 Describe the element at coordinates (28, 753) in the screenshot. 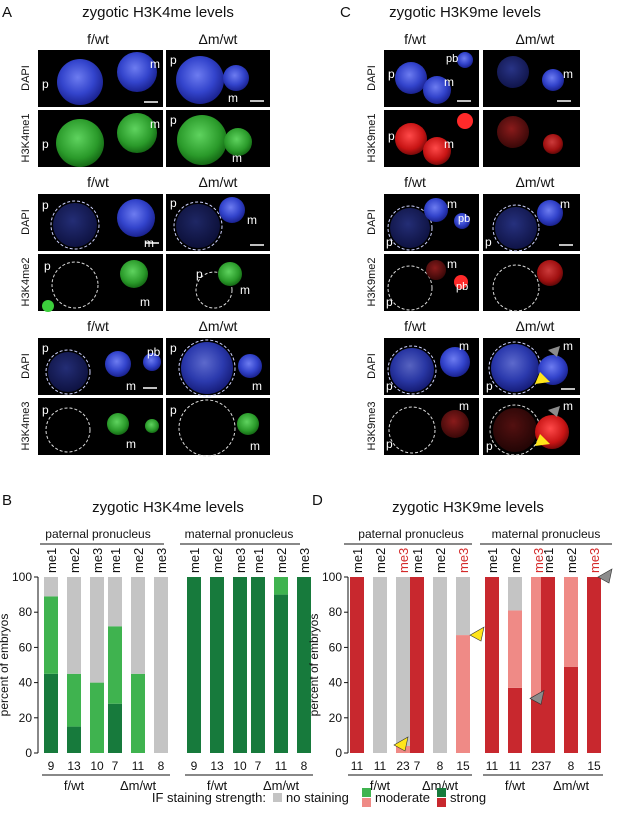

I see `y-tick-label: 0` at that location.